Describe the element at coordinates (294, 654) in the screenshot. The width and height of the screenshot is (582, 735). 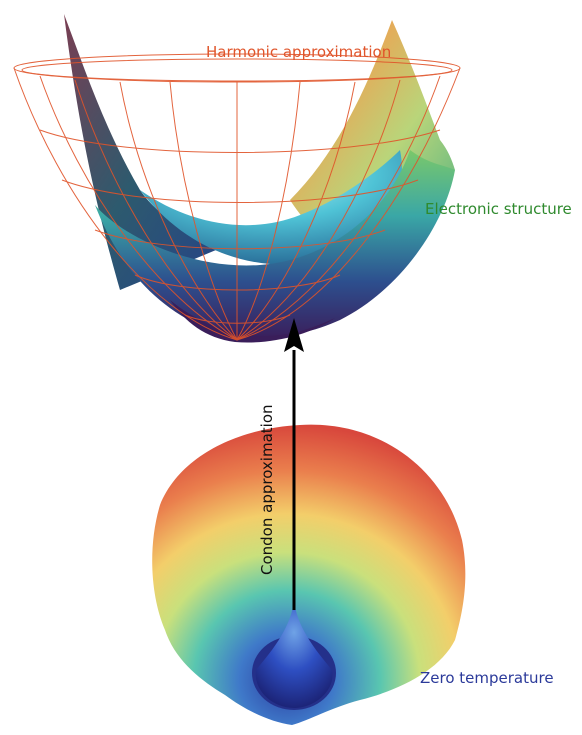
I see `wavefunction-peak` at that location.